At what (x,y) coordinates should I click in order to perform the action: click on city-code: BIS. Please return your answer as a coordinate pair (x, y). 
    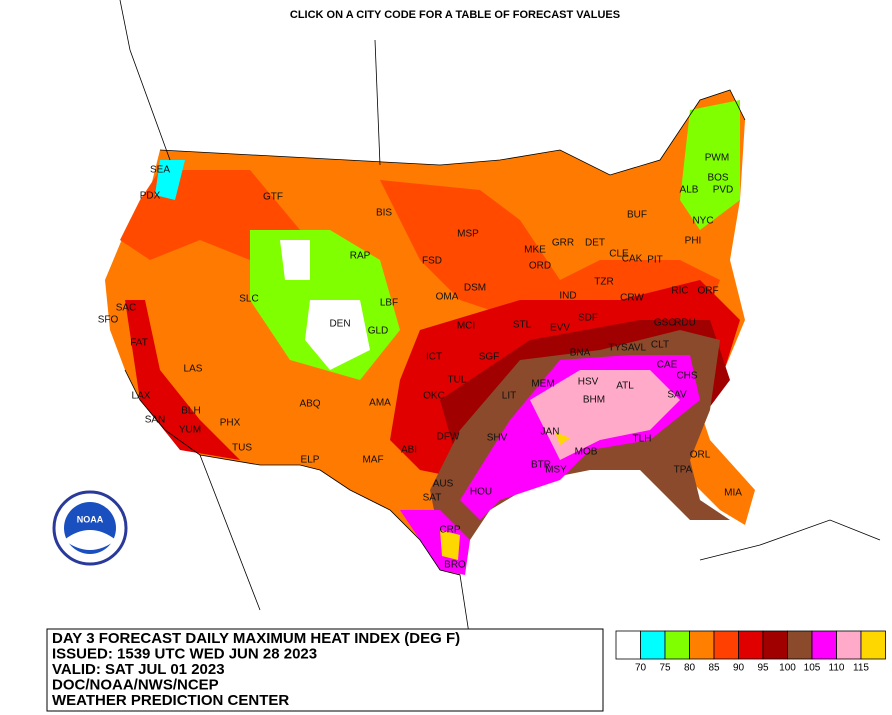
    Looking at the image, I should click on (384, 213).